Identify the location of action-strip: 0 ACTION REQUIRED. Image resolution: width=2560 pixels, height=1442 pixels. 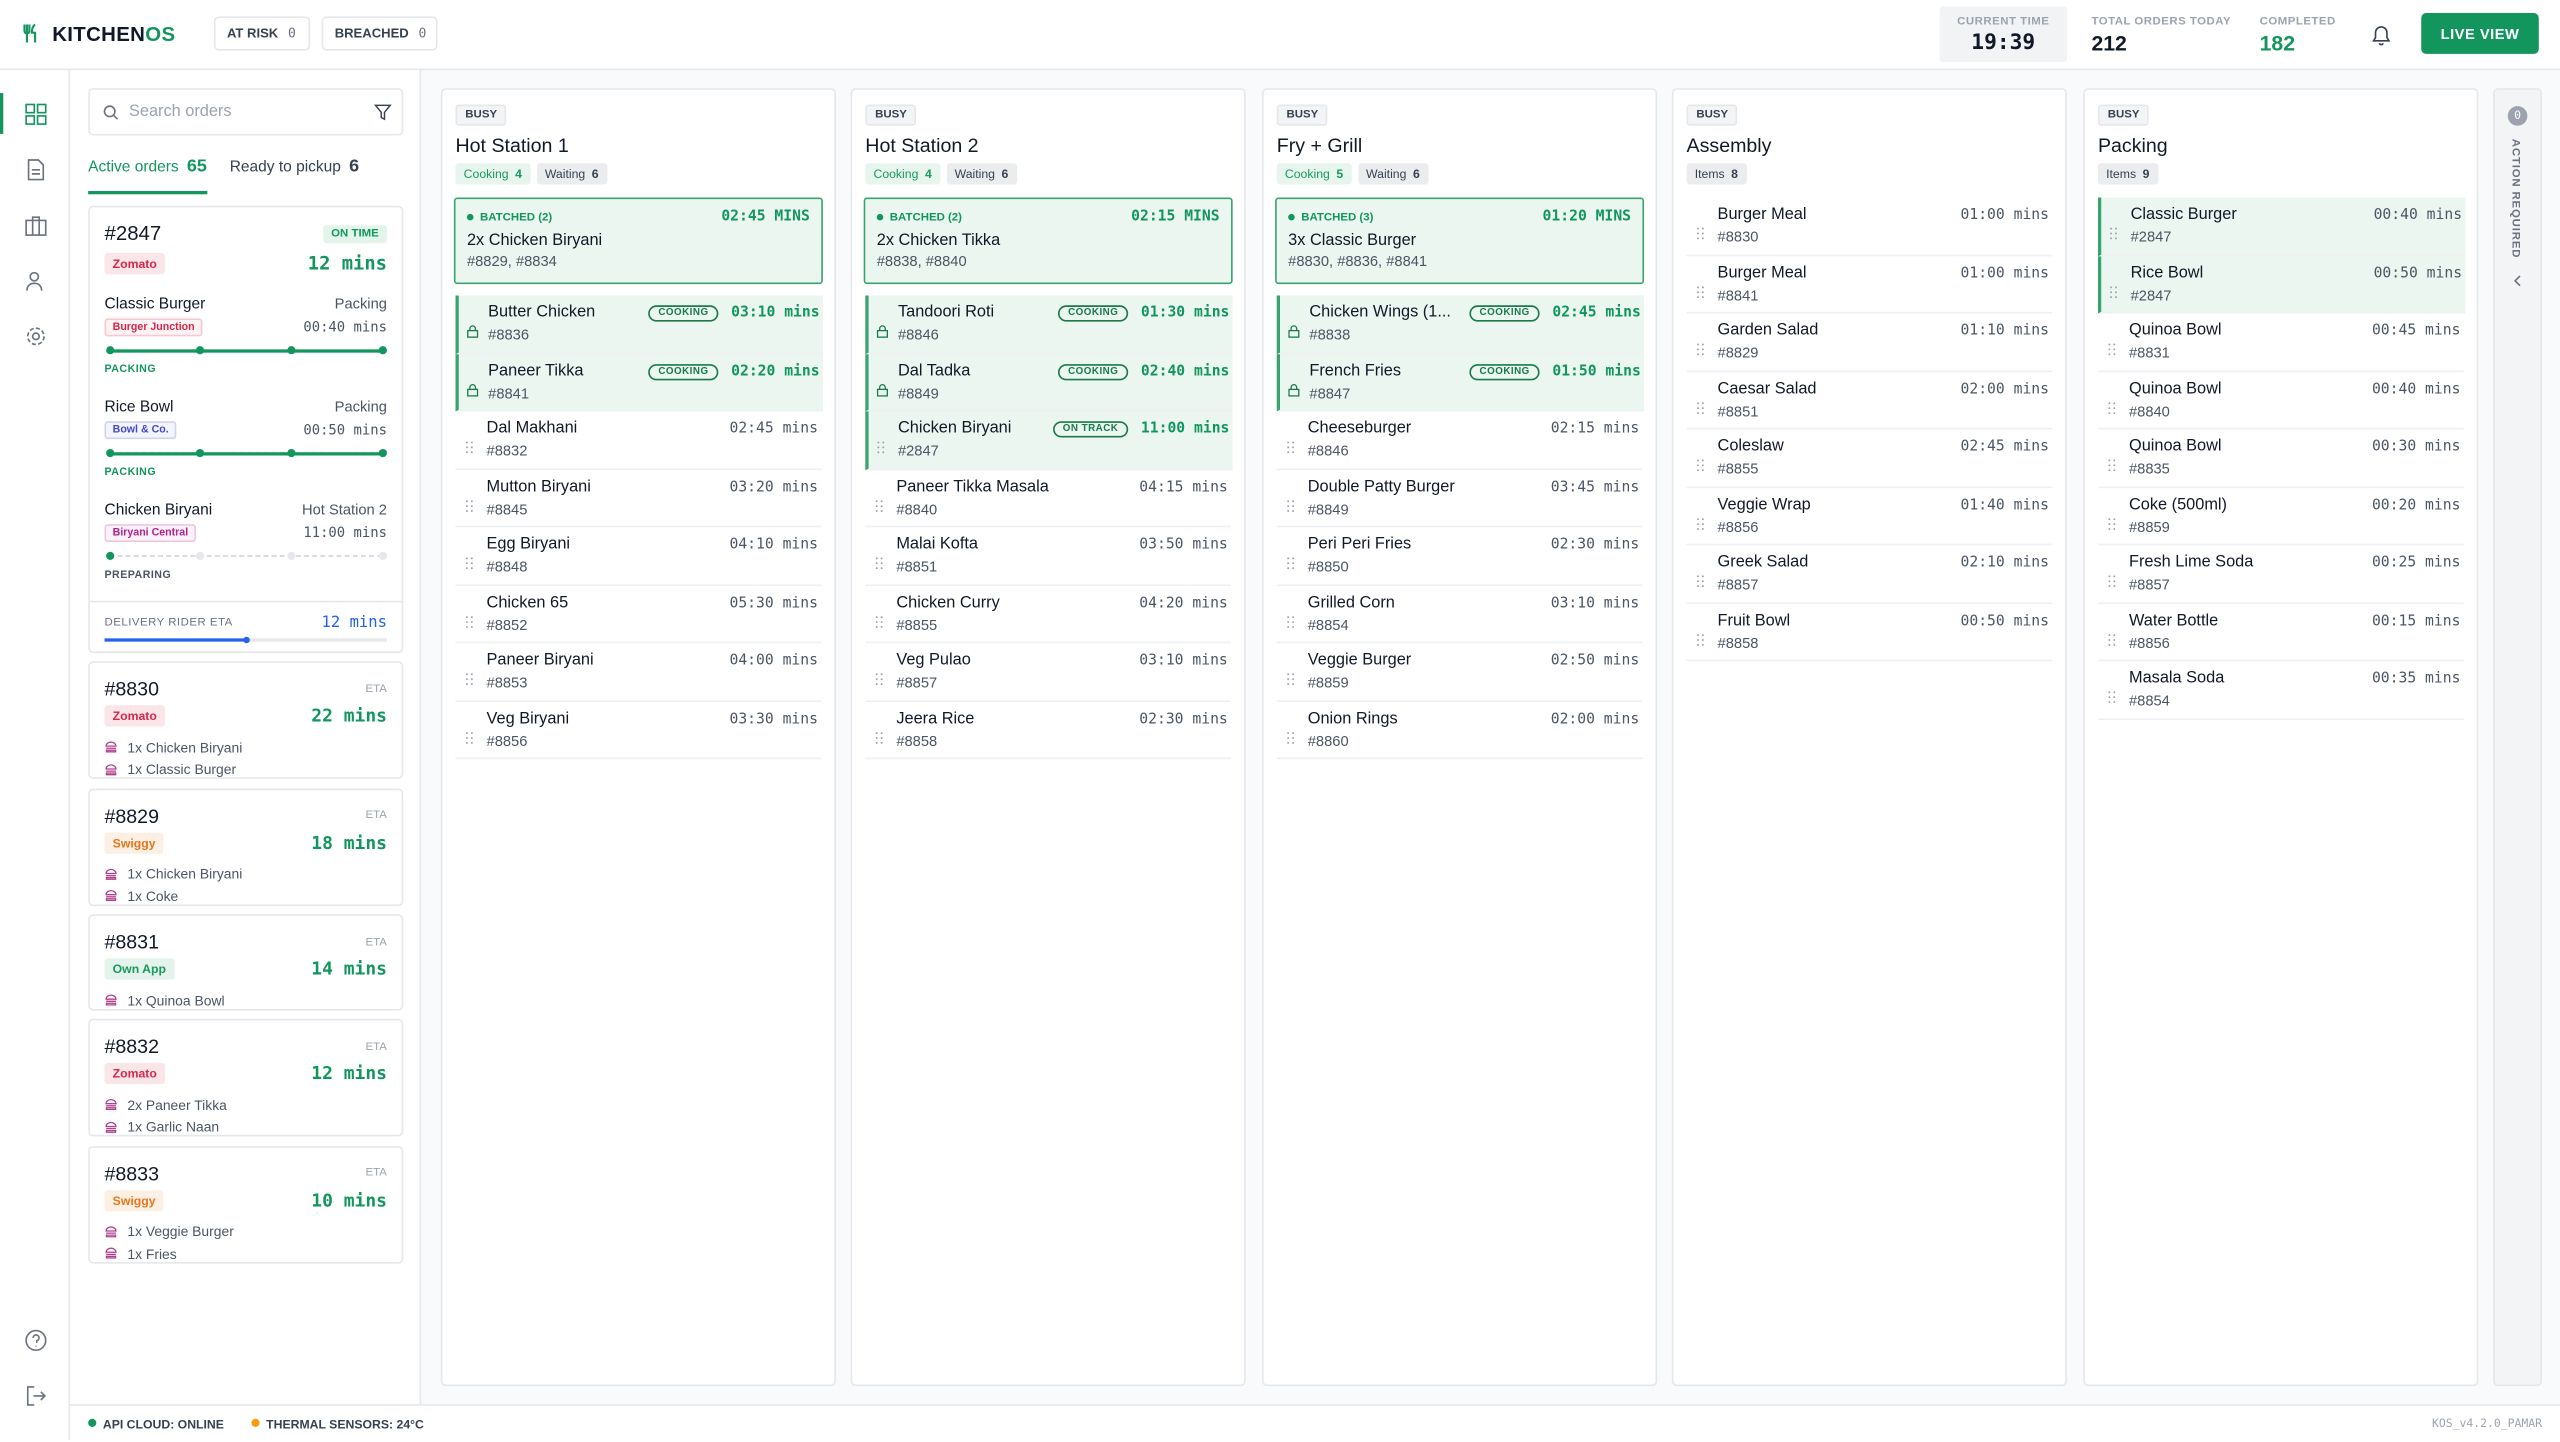
(2518, 737).